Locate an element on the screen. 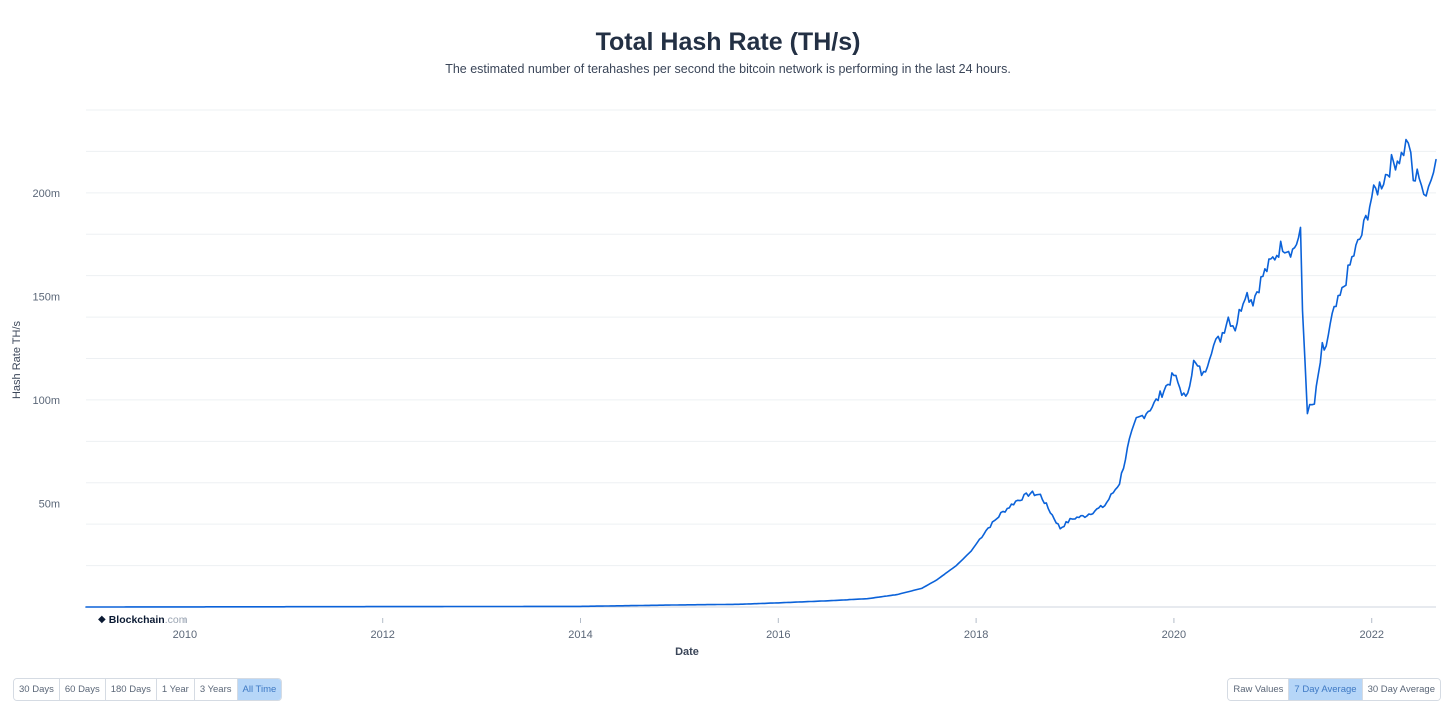 The height and width of the screenshot is (707, 1456). y-axis-label: Hash Rate TH/s is located at coordinates (17, 359).